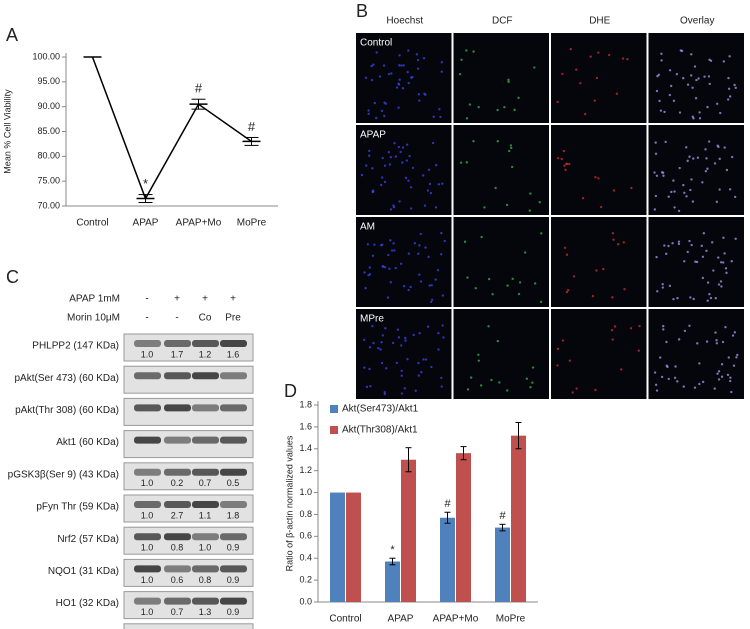  Describe the element at coordinates (205, 354) in the screenshot. I see `band-density: 1.2` at that location.